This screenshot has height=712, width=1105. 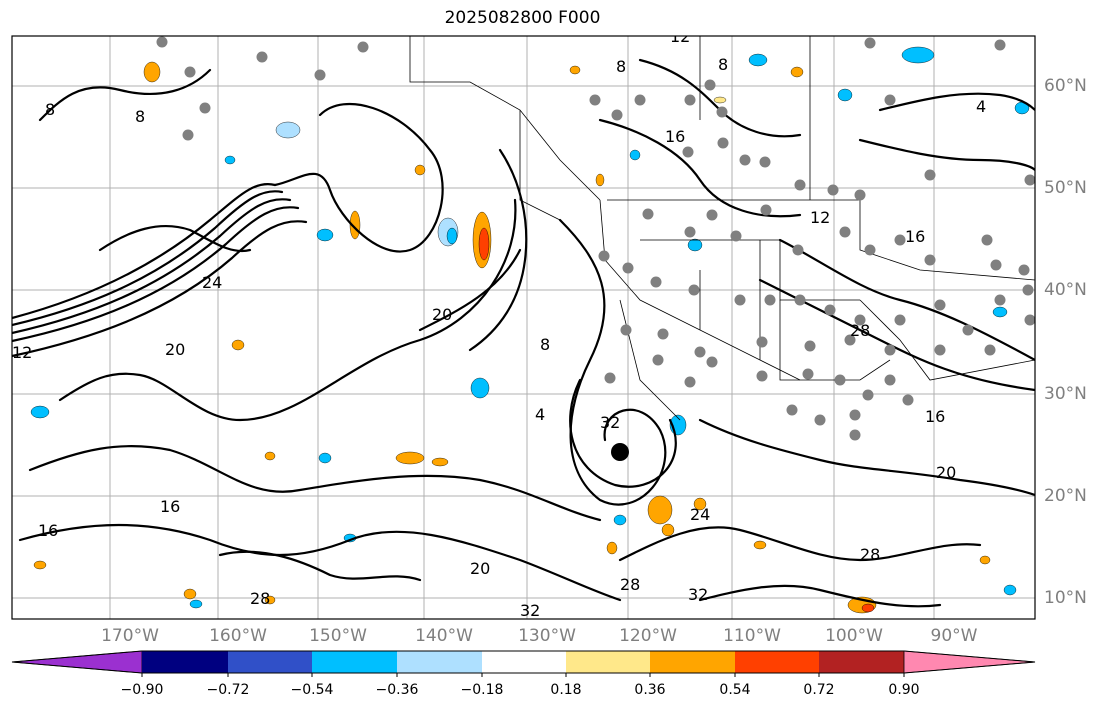 I want to click on colorbar-tick-label: −0.90, so click(x=142, y=690).